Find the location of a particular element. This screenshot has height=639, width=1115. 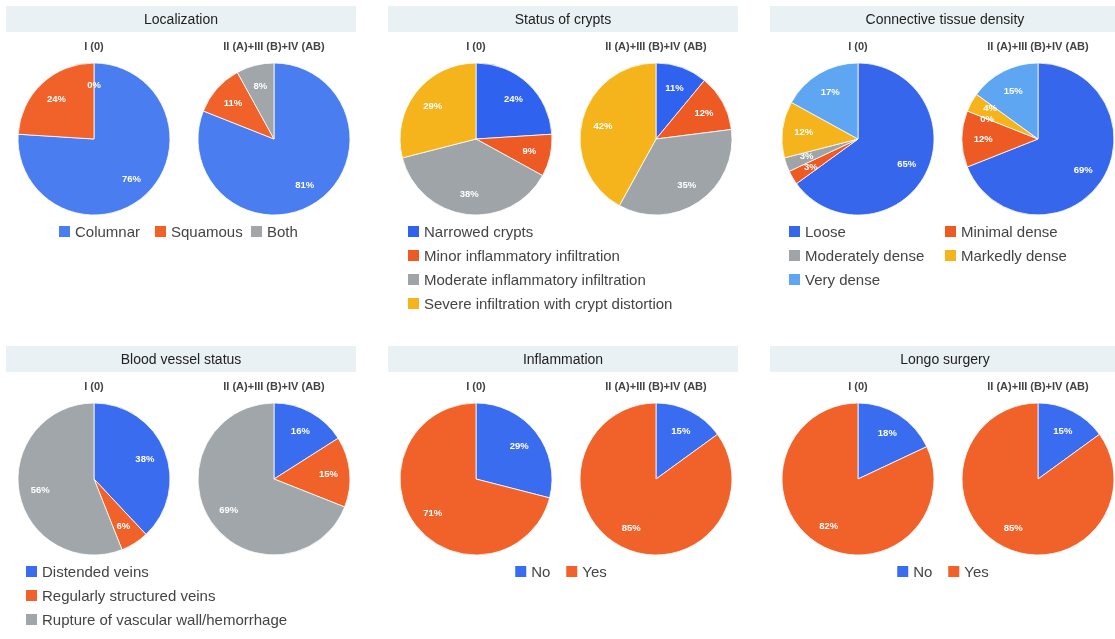

chart-title: Longo surgery is located at coordinates (945, 358).